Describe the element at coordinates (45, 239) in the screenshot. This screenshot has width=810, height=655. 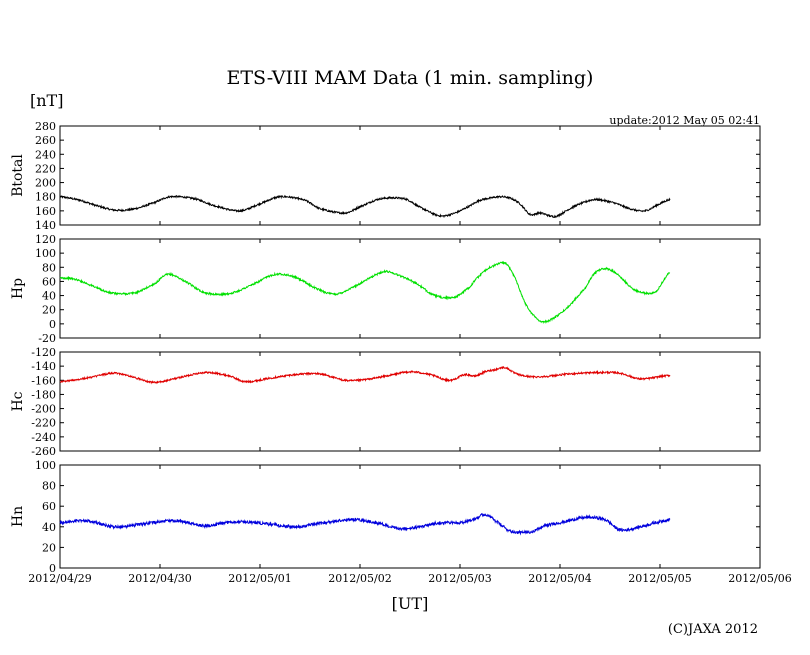
I see `y-tick-label: 120` at that location.